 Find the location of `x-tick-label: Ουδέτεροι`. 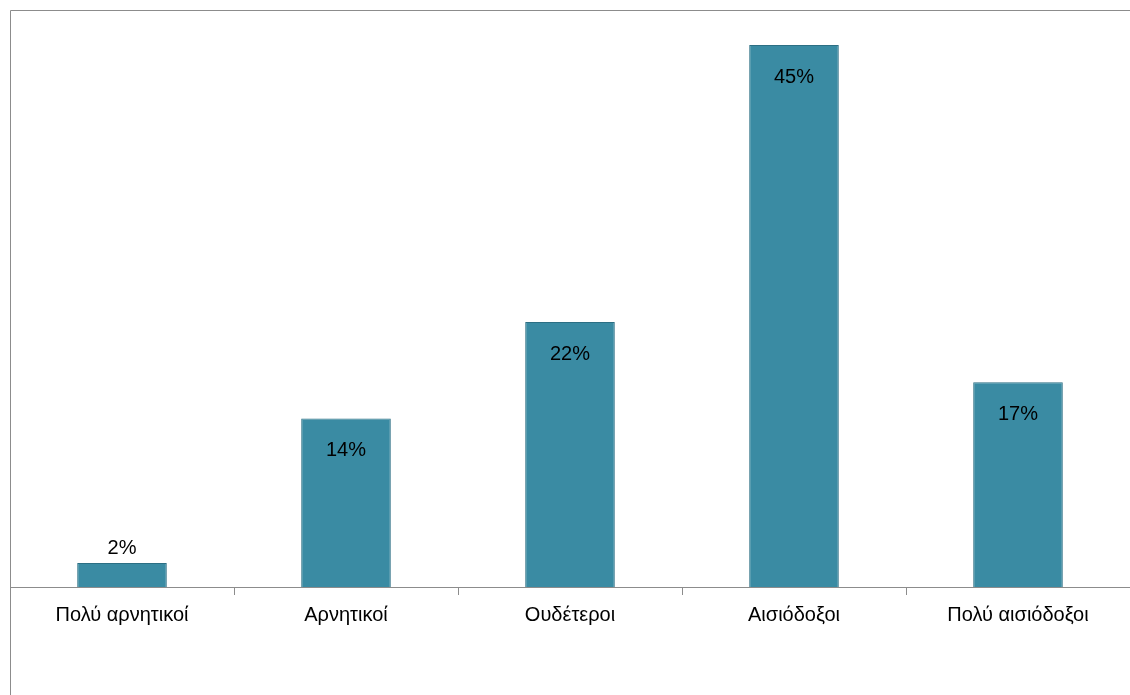

x-tick-label: Ουδέτεροι is located at coordinates (570, 613).